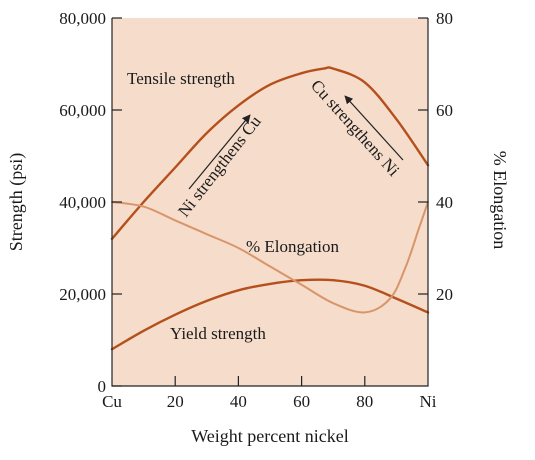 The height and width of the screenshot is (460, 535). Describe the element at coordinates (219, 152) in the screenshot. I see `ni-strengthens-cu-arrow` at that location.